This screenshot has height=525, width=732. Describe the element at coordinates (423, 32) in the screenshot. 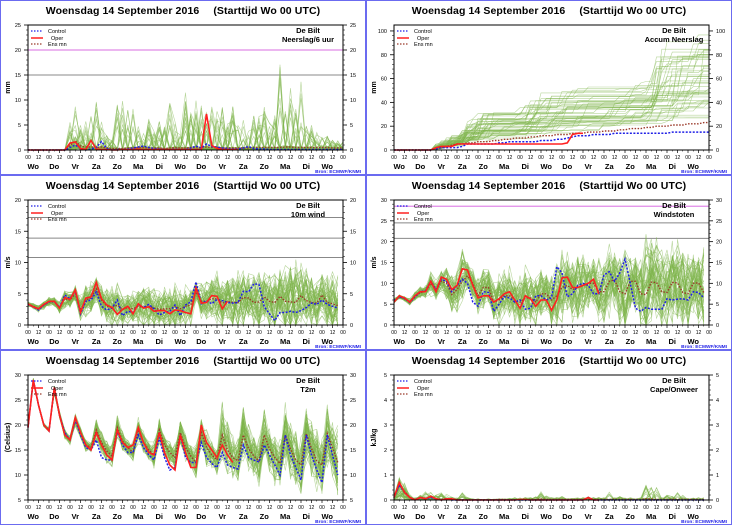

I see `legend-control-label: Control` at that location.